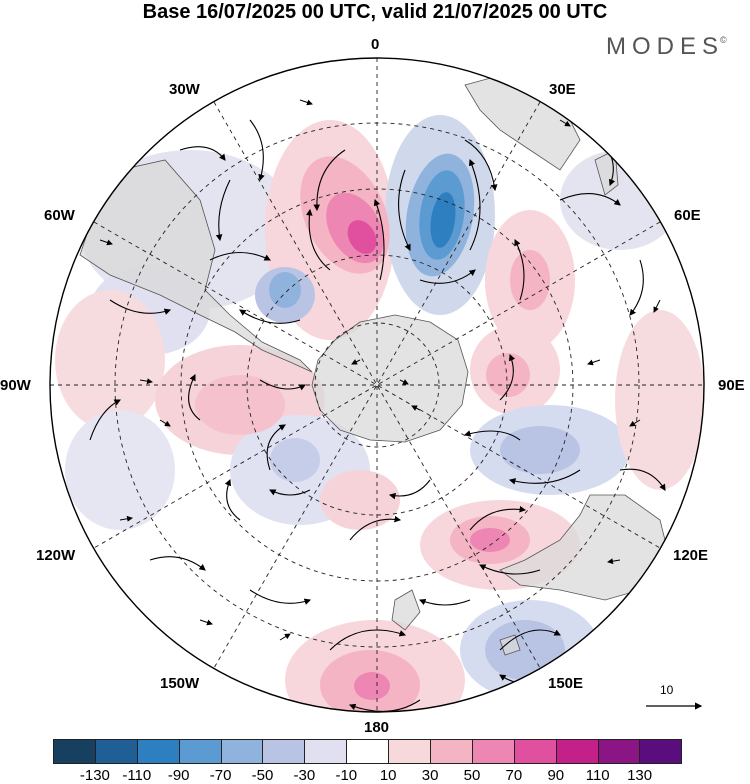 The width and height of the screenshot is (750, 784). I want to click on brand-mark: ©, so click(723, 40).